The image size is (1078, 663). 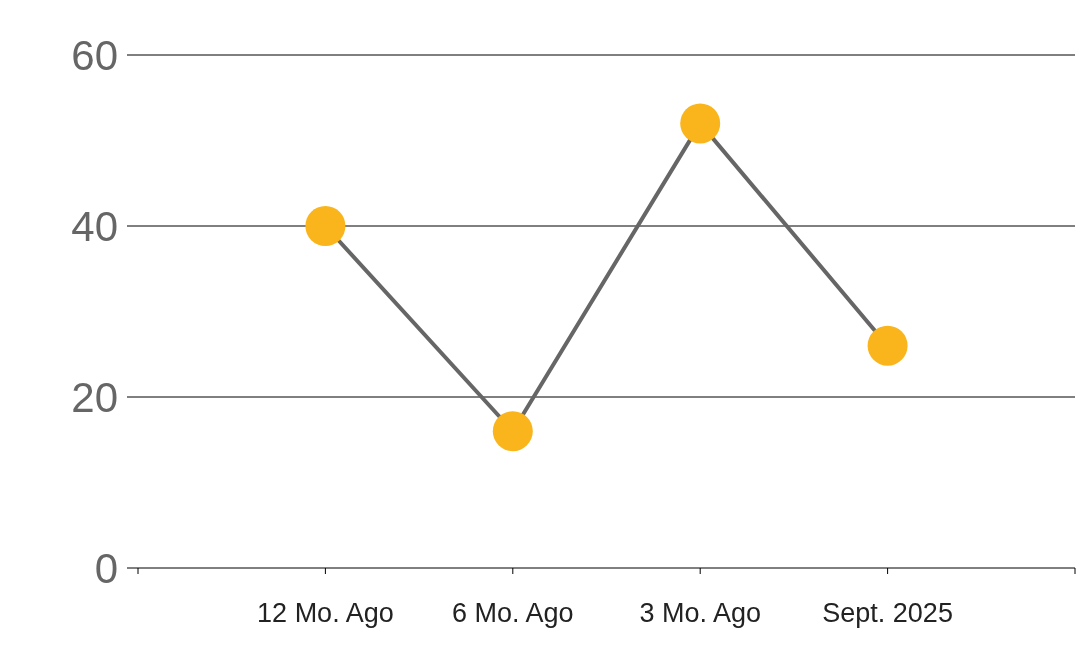 What do you see at coordinates (325, 613) in the screenshot?
I see `x-tick-label: 12 Mo. Ago` at bounding box center [325, 613].